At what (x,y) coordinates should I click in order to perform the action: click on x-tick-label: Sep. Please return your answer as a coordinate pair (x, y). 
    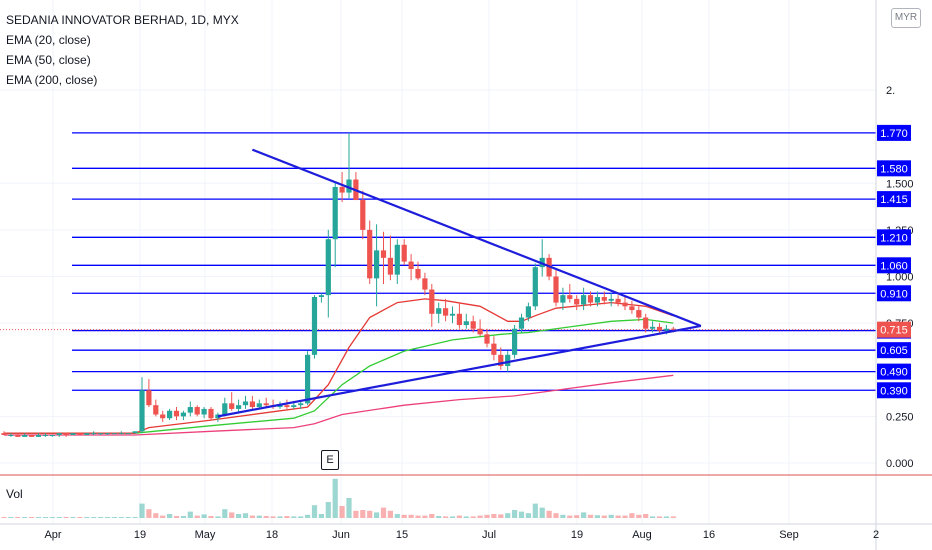
    Looking at the image, I should click on (789, 535).